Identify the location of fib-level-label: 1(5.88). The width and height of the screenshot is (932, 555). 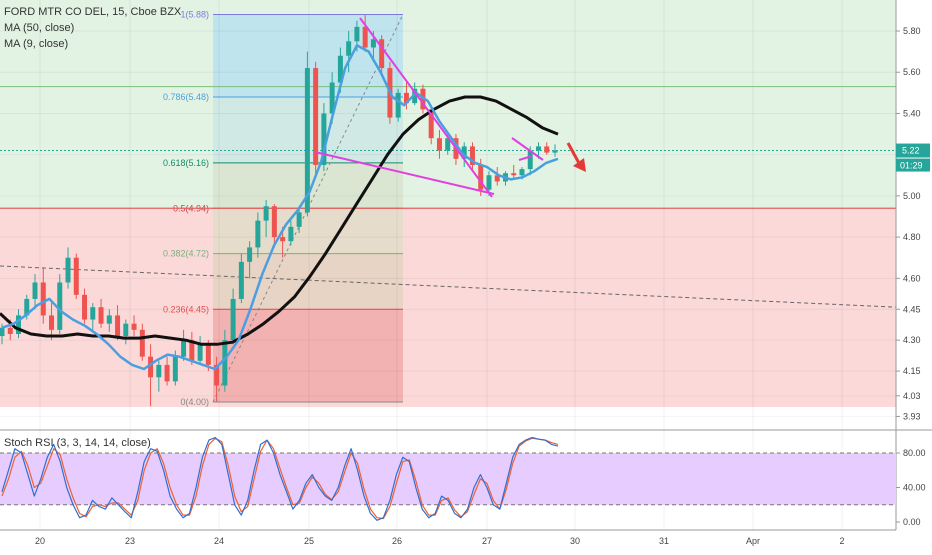
(194, 15).